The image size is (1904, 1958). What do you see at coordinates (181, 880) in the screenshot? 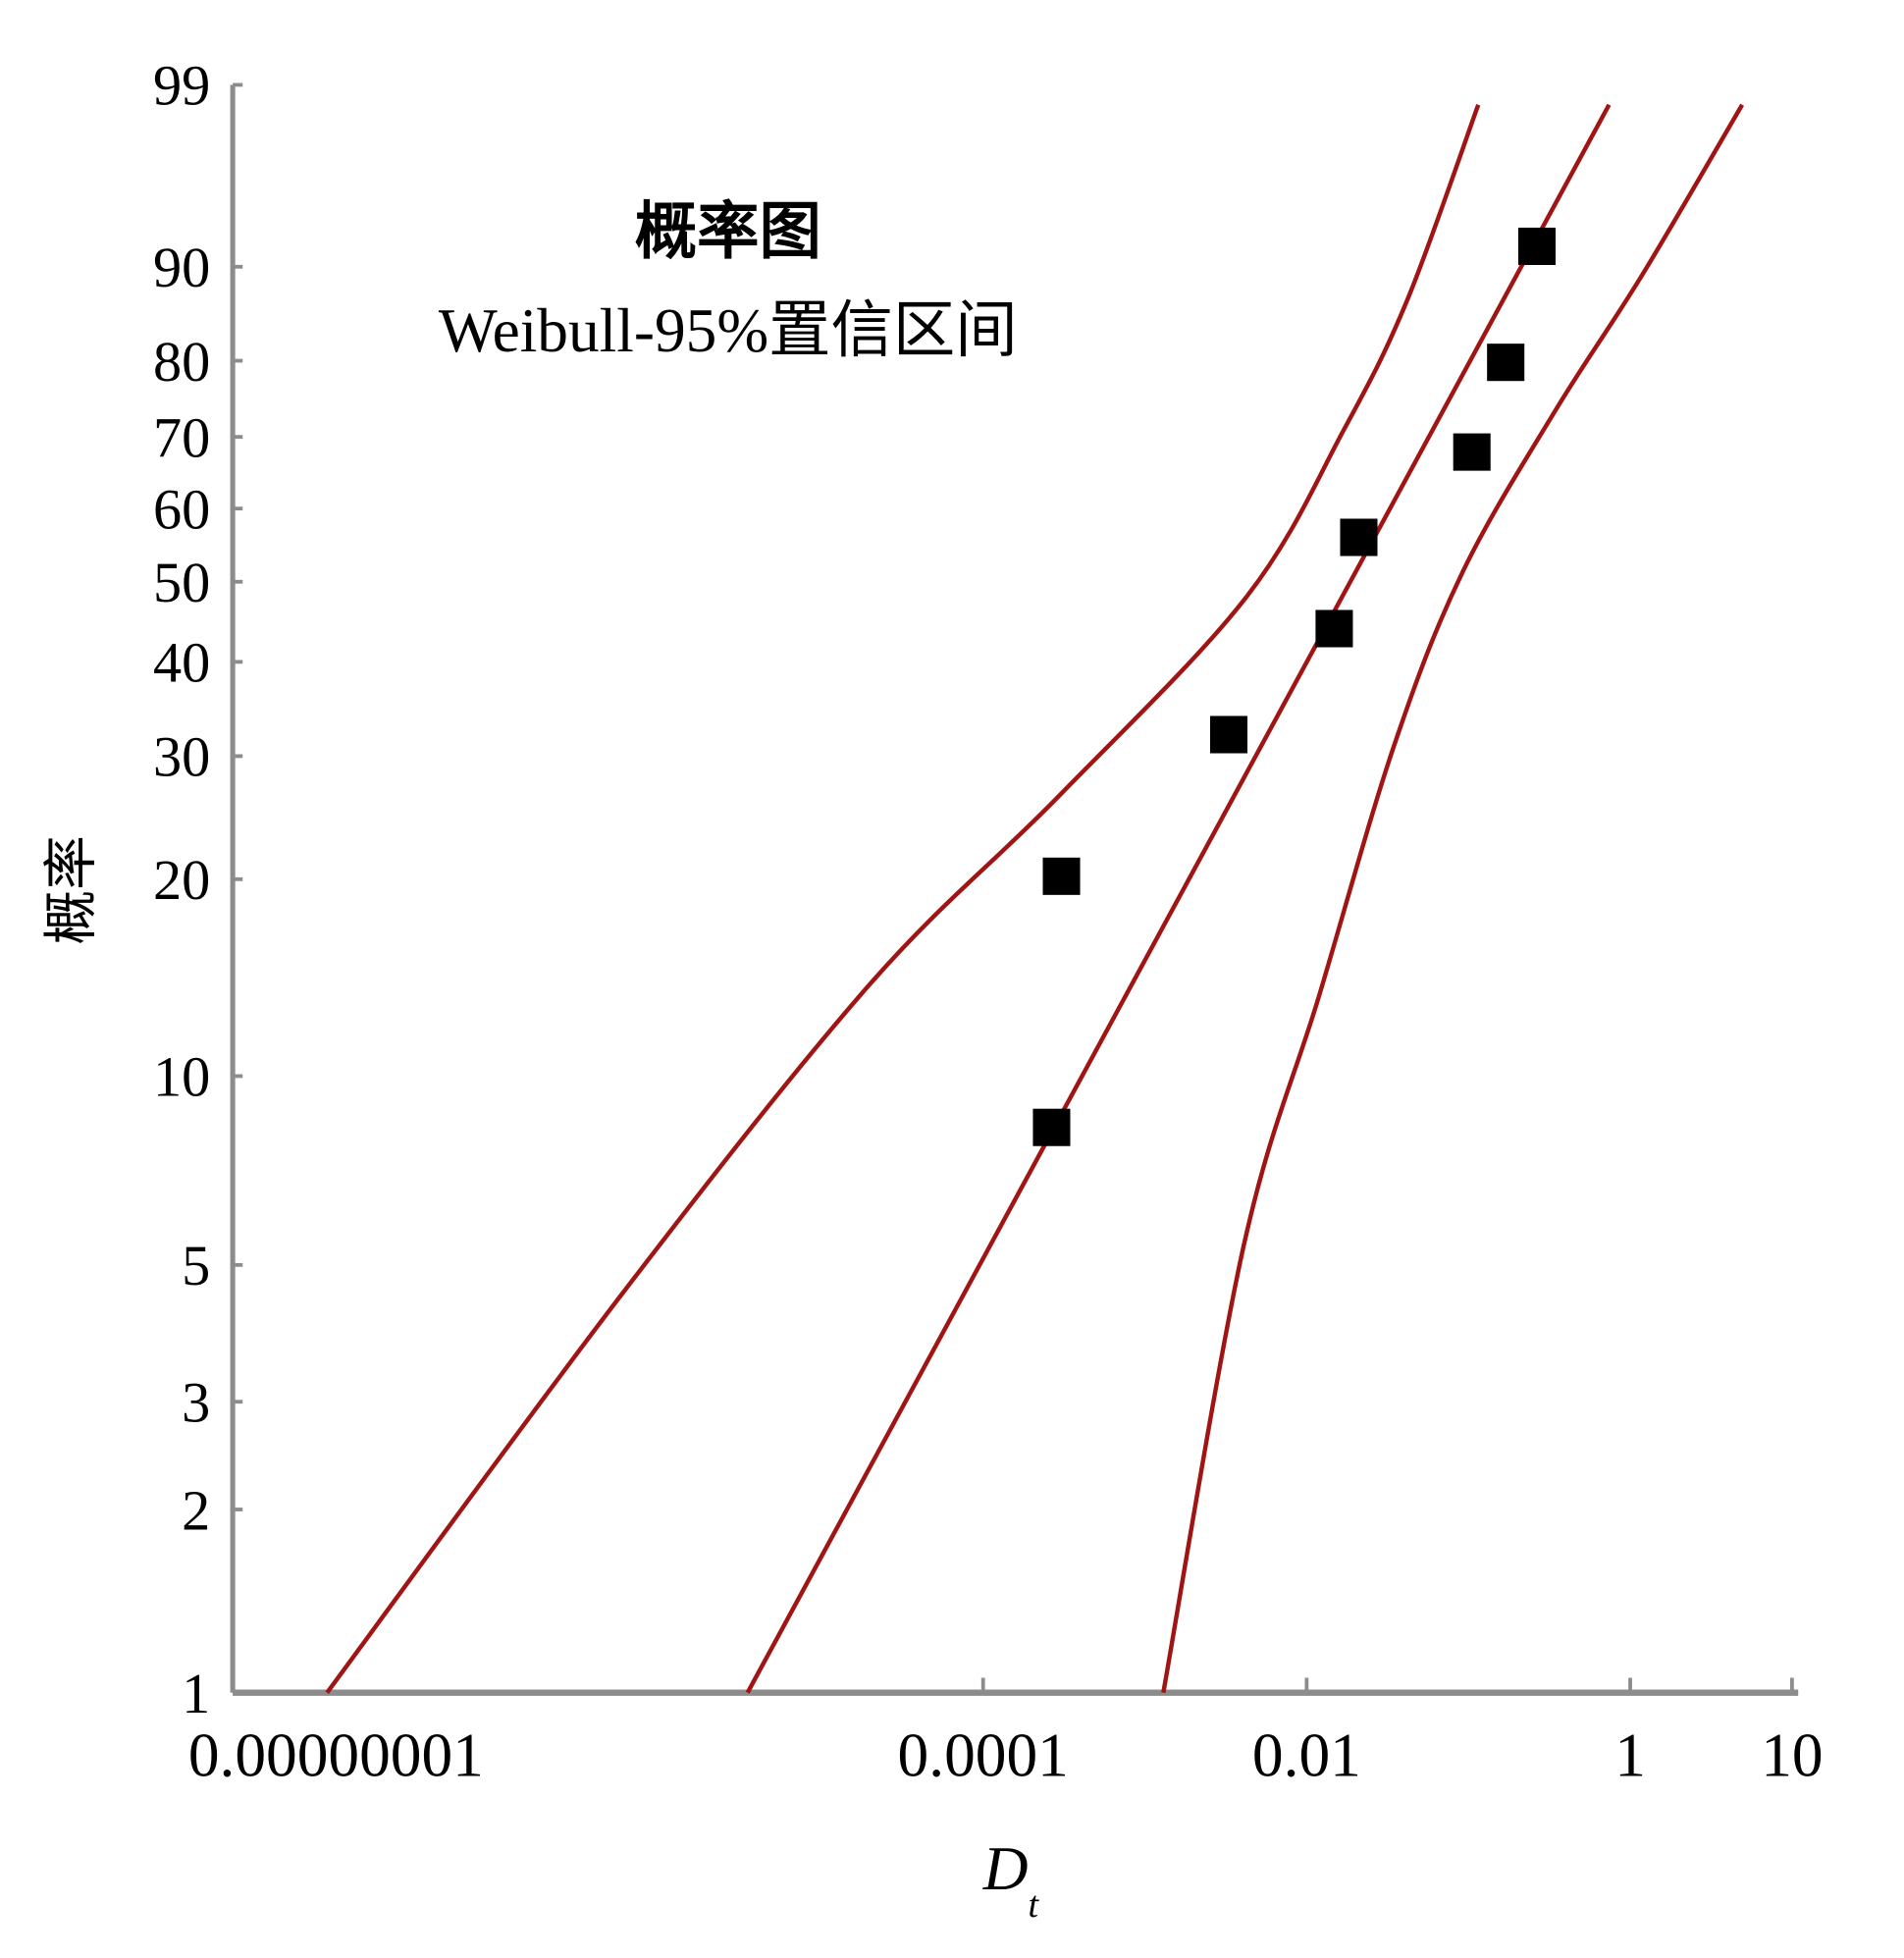
I see `y-tick-label: 20` at bounding box center [181, 880].